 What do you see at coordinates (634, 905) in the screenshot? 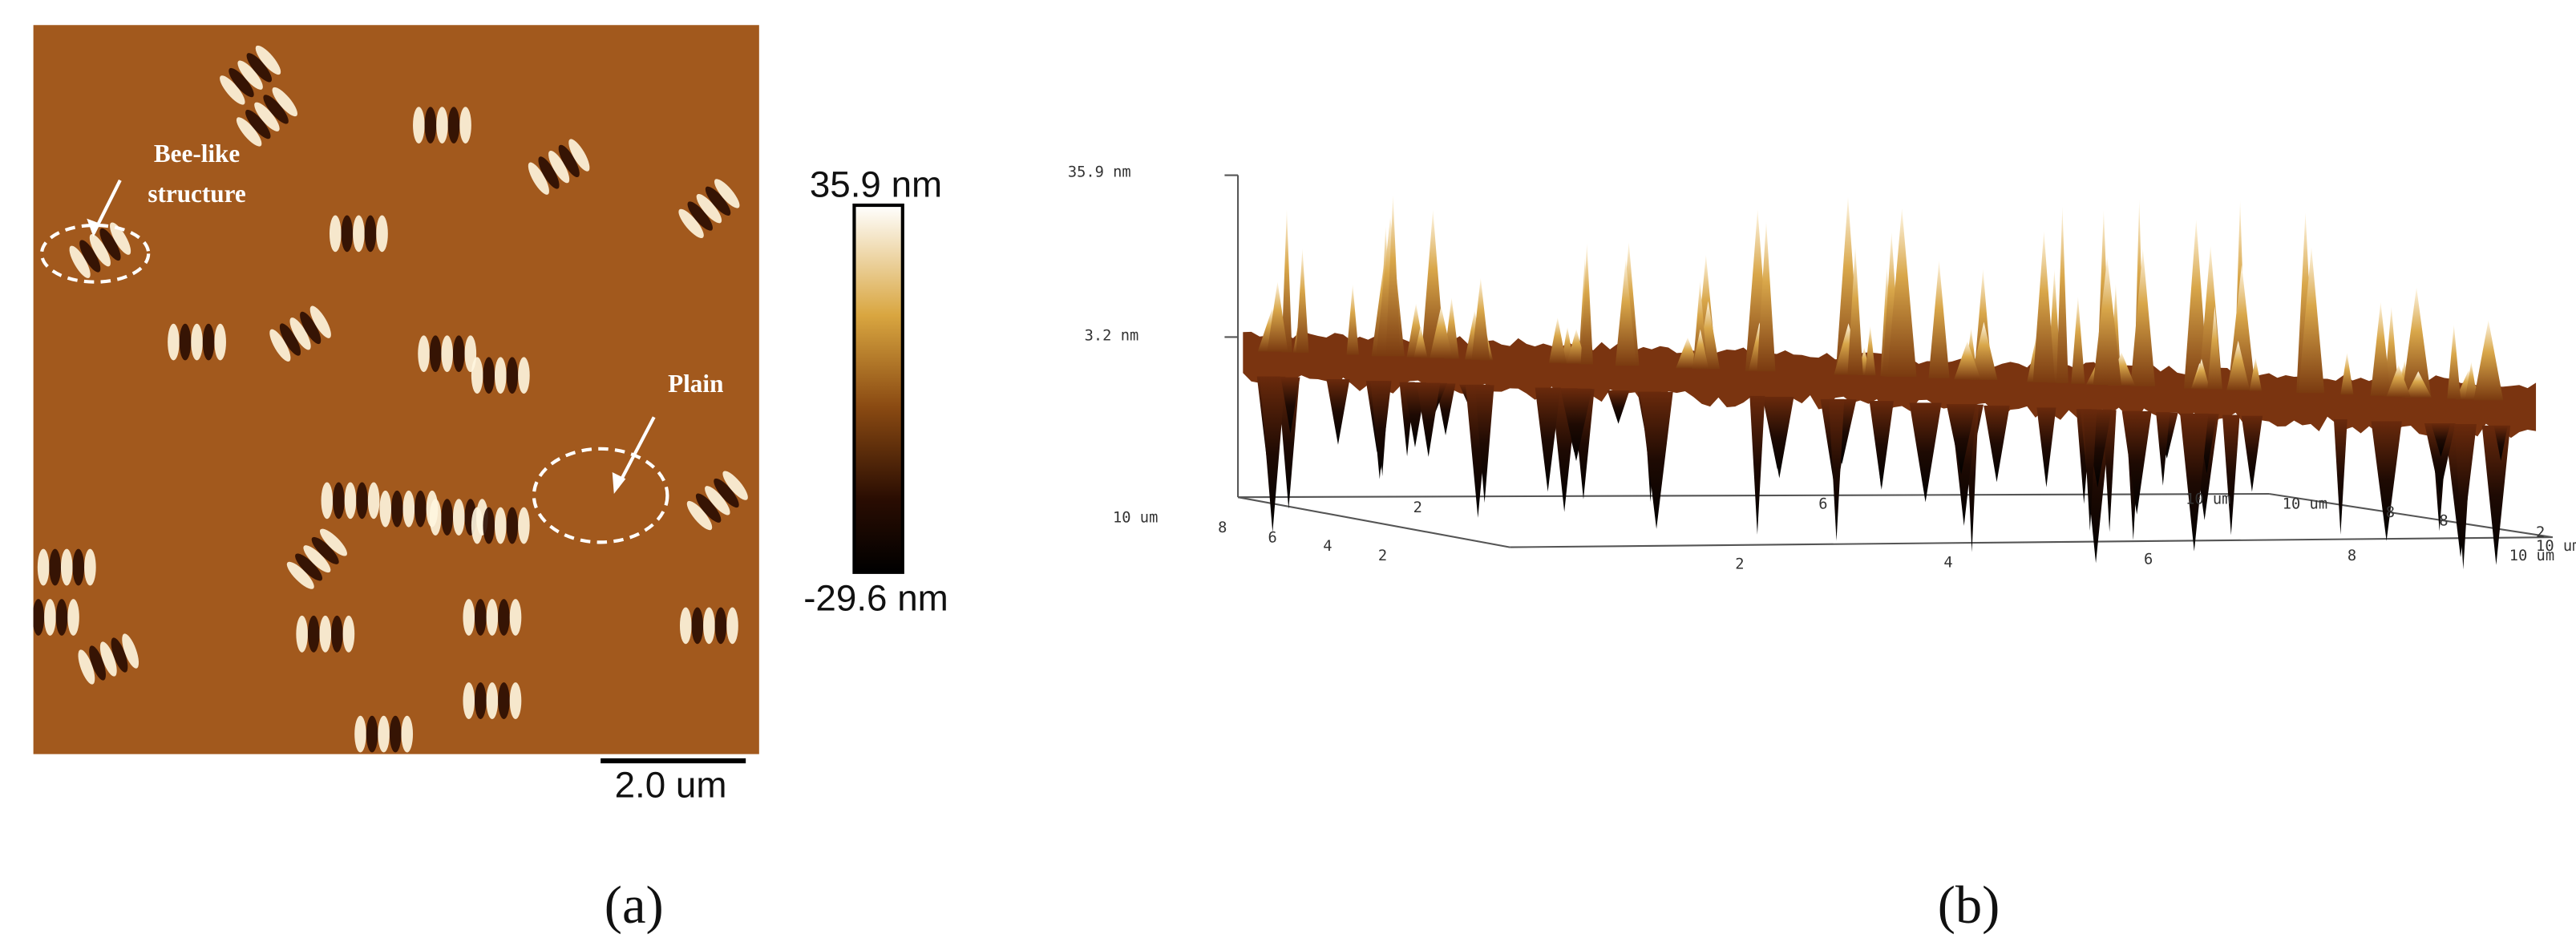
I see `caption: (a)` at bounding box center [634, 905].